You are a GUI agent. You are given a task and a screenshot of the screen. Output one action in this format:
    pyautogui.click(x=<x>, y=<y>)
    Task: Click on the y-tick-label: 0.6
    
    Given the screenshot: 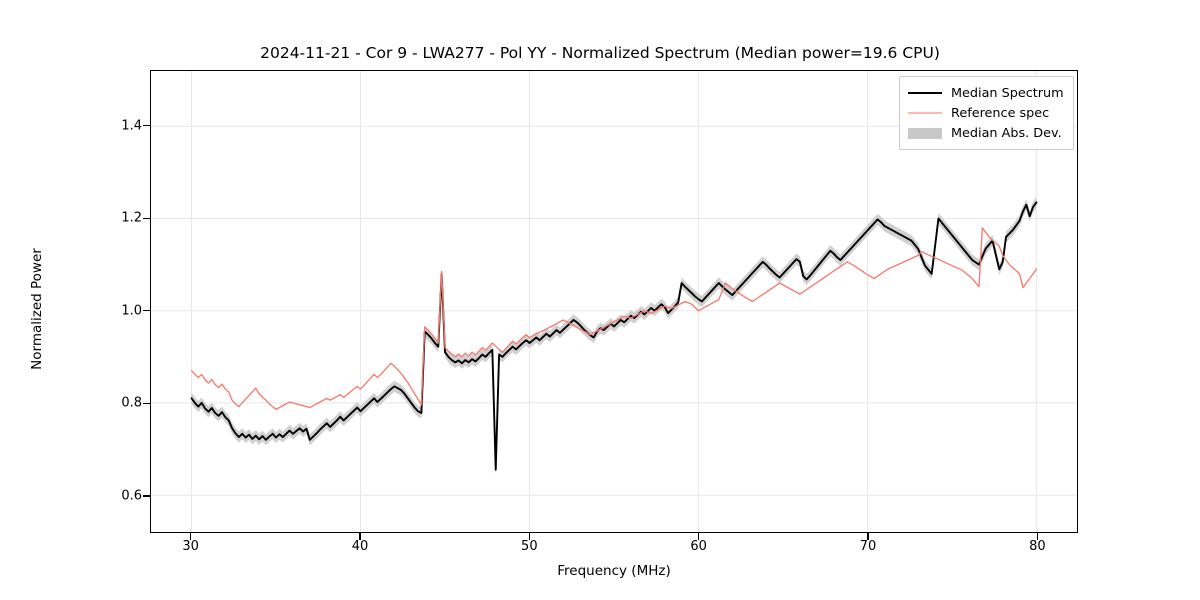 What is the action you would take?
    pyautogui.click(x=131, y=496)
    